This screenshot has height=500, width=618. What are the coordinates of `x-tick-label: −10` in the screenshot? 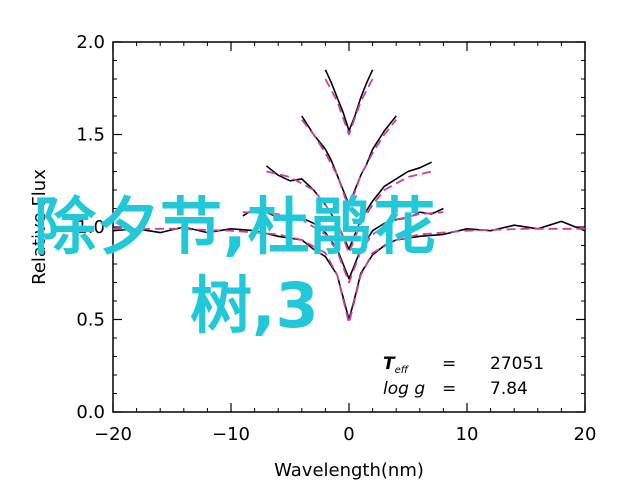 It's located at (231, 434).